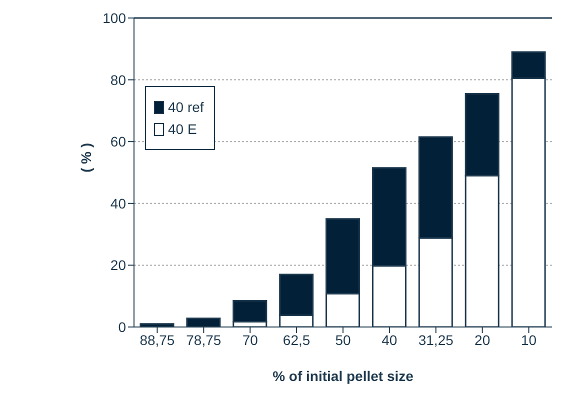 The image size is (566, 403). Describe the element at coordinates (482, 340) in the screenshot. I see `x-tick-label: 20` at that location.